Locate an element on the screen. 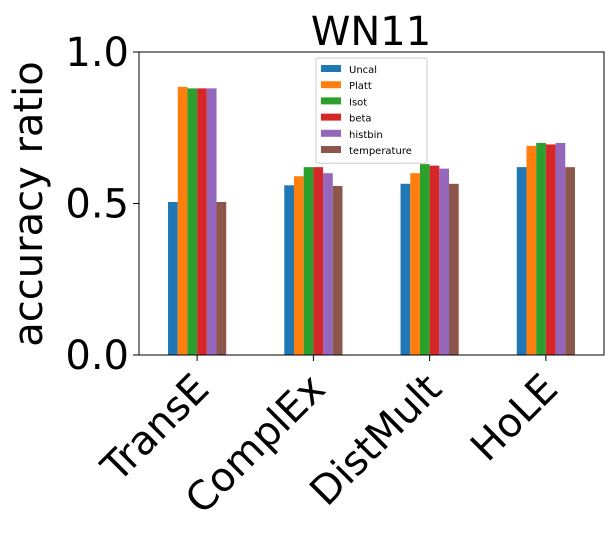 This screenshot has height=544, width=613. y-axis-label: accuracy ratio is located at coordinates (29, 203).